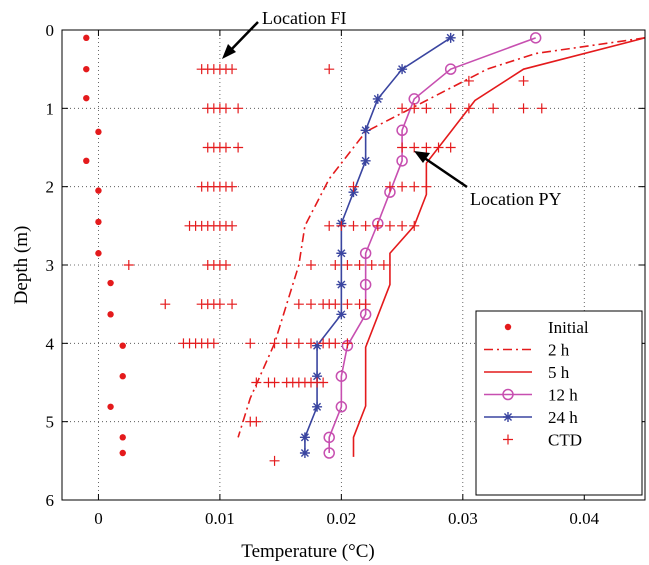  I want to click on legend-label-h5: 5 h, so click(559, 372).